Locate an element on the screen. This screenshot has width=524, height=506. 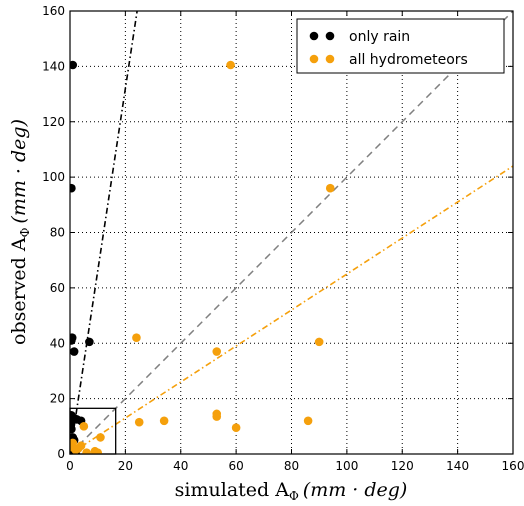
x-tick-label-120: 120 is located at coordinates (402, 466).